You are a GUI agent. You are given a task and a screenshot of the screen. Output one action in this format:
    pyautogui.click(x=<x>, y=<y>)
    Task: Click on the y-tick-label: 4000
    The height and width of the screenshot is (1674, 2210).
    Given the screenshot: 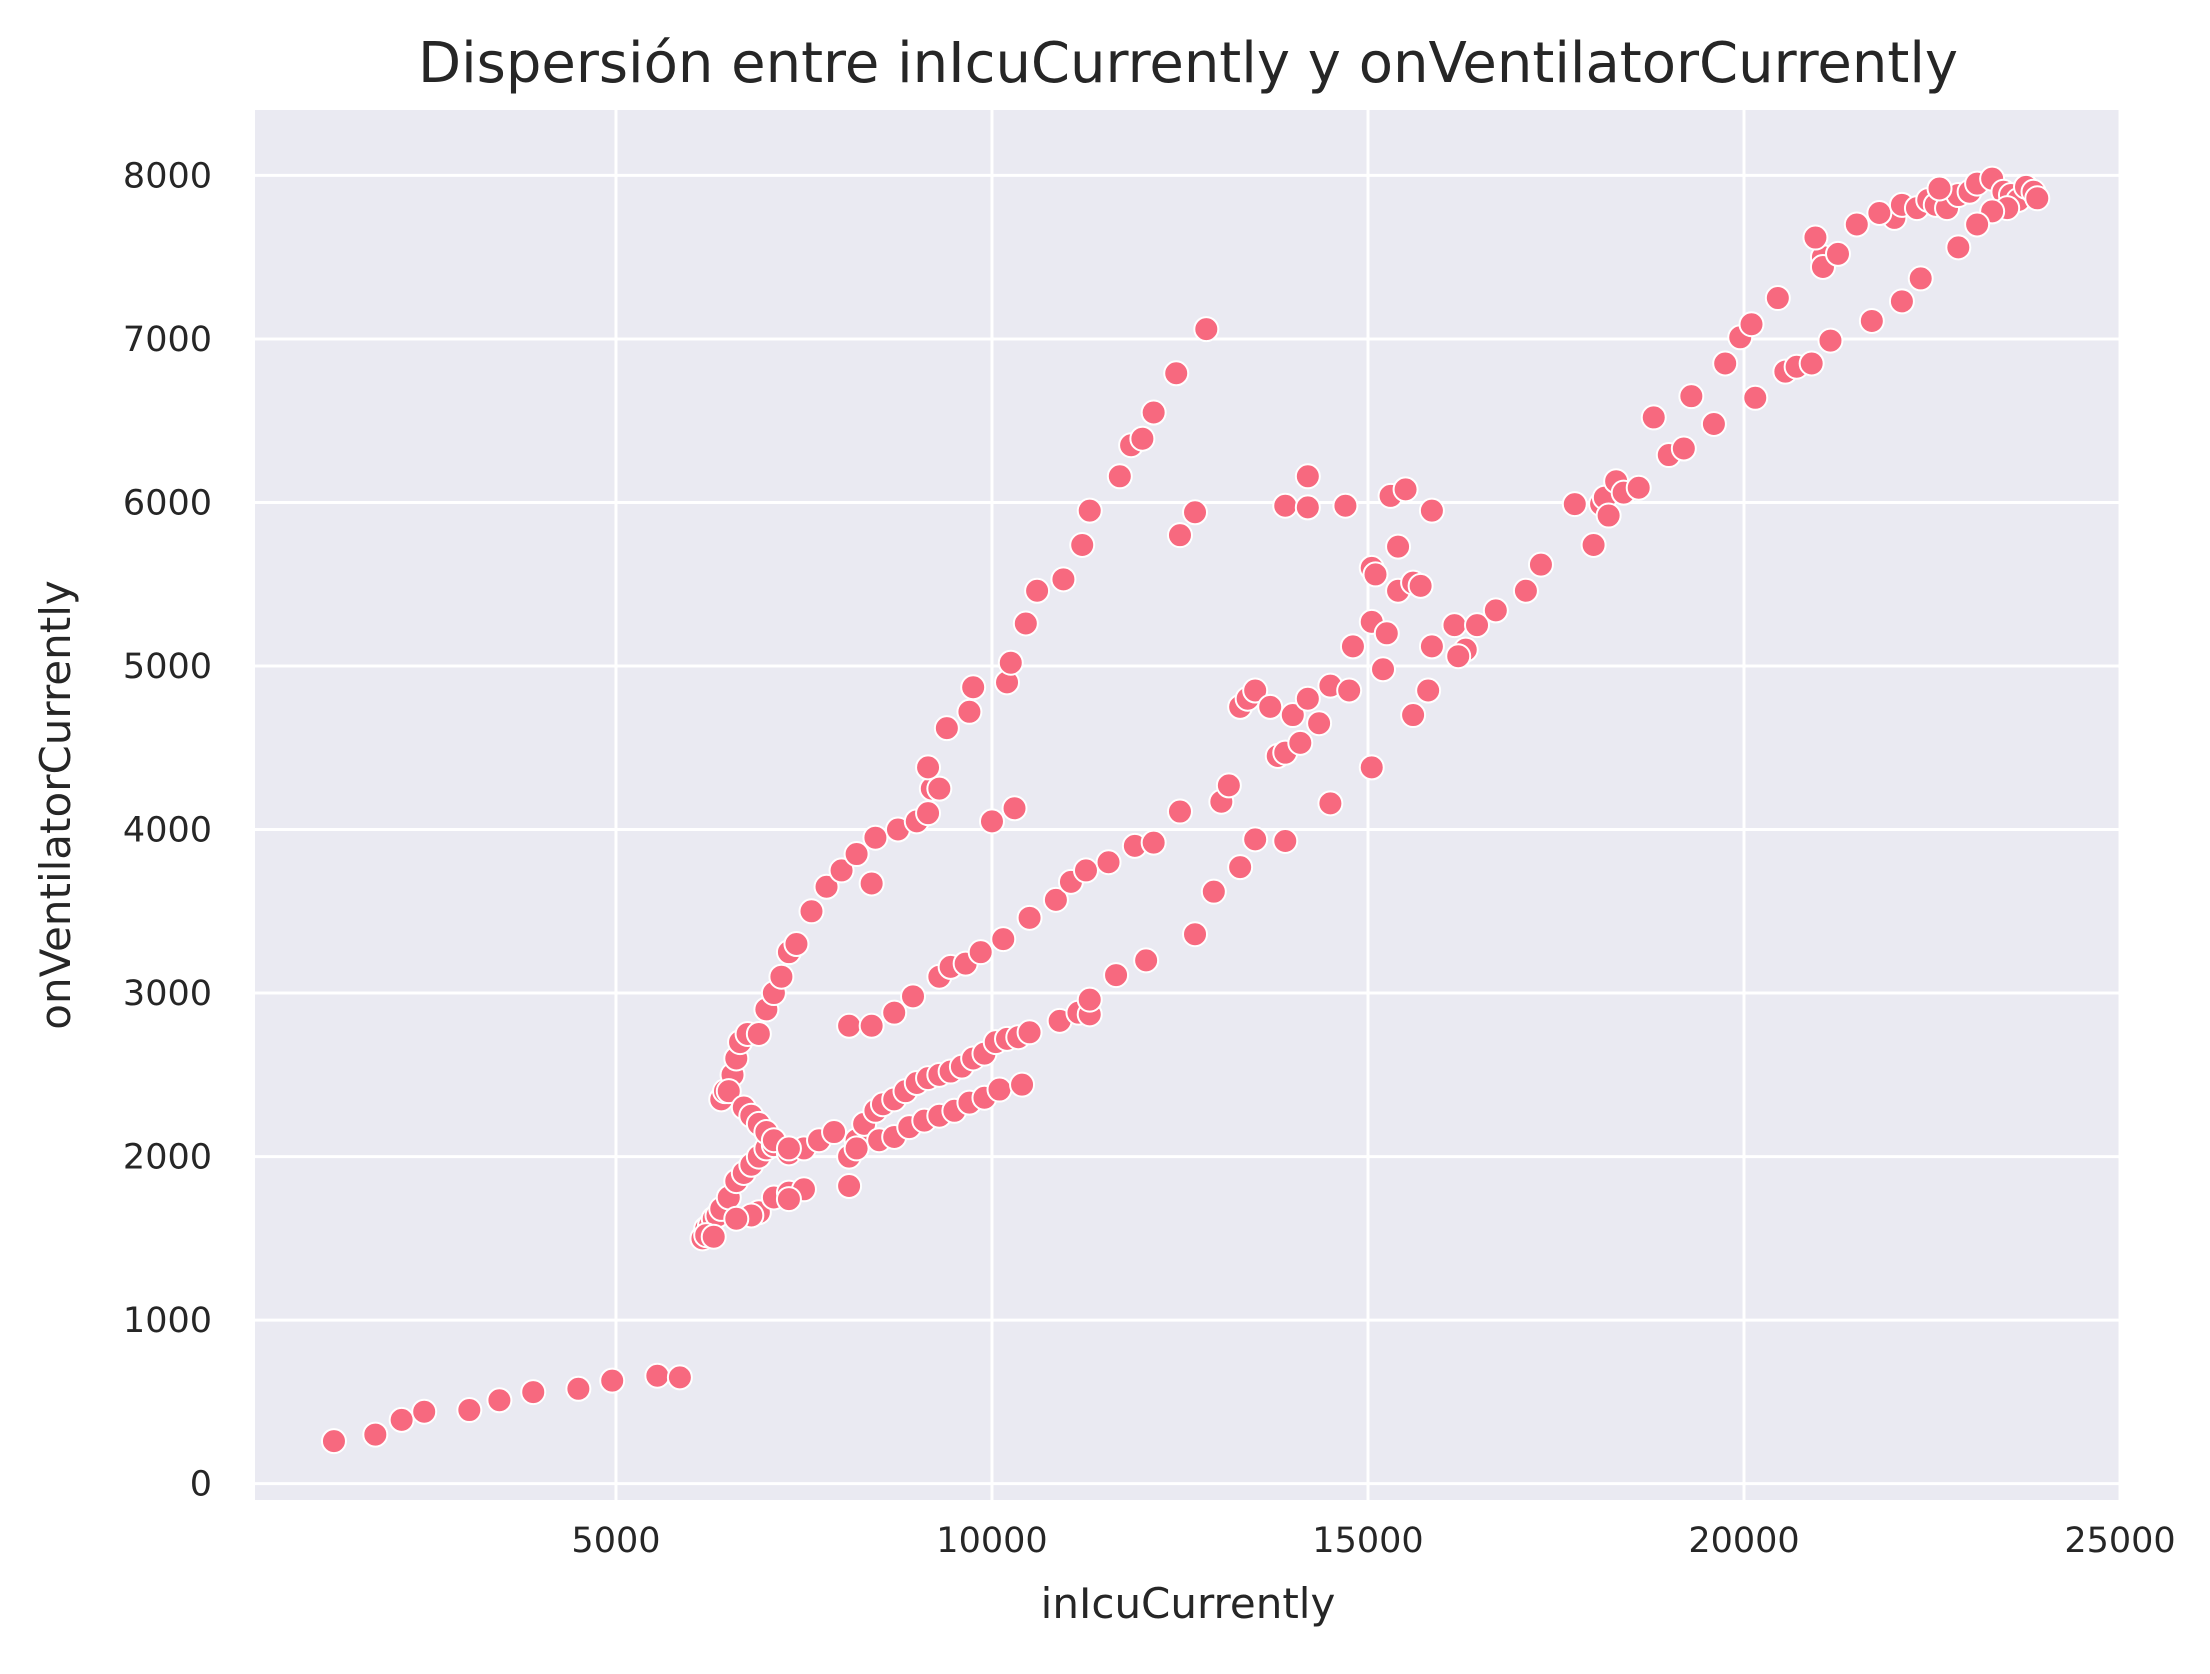 What is the action you would take?
    pyautogui.click(x=167, y=831)
    